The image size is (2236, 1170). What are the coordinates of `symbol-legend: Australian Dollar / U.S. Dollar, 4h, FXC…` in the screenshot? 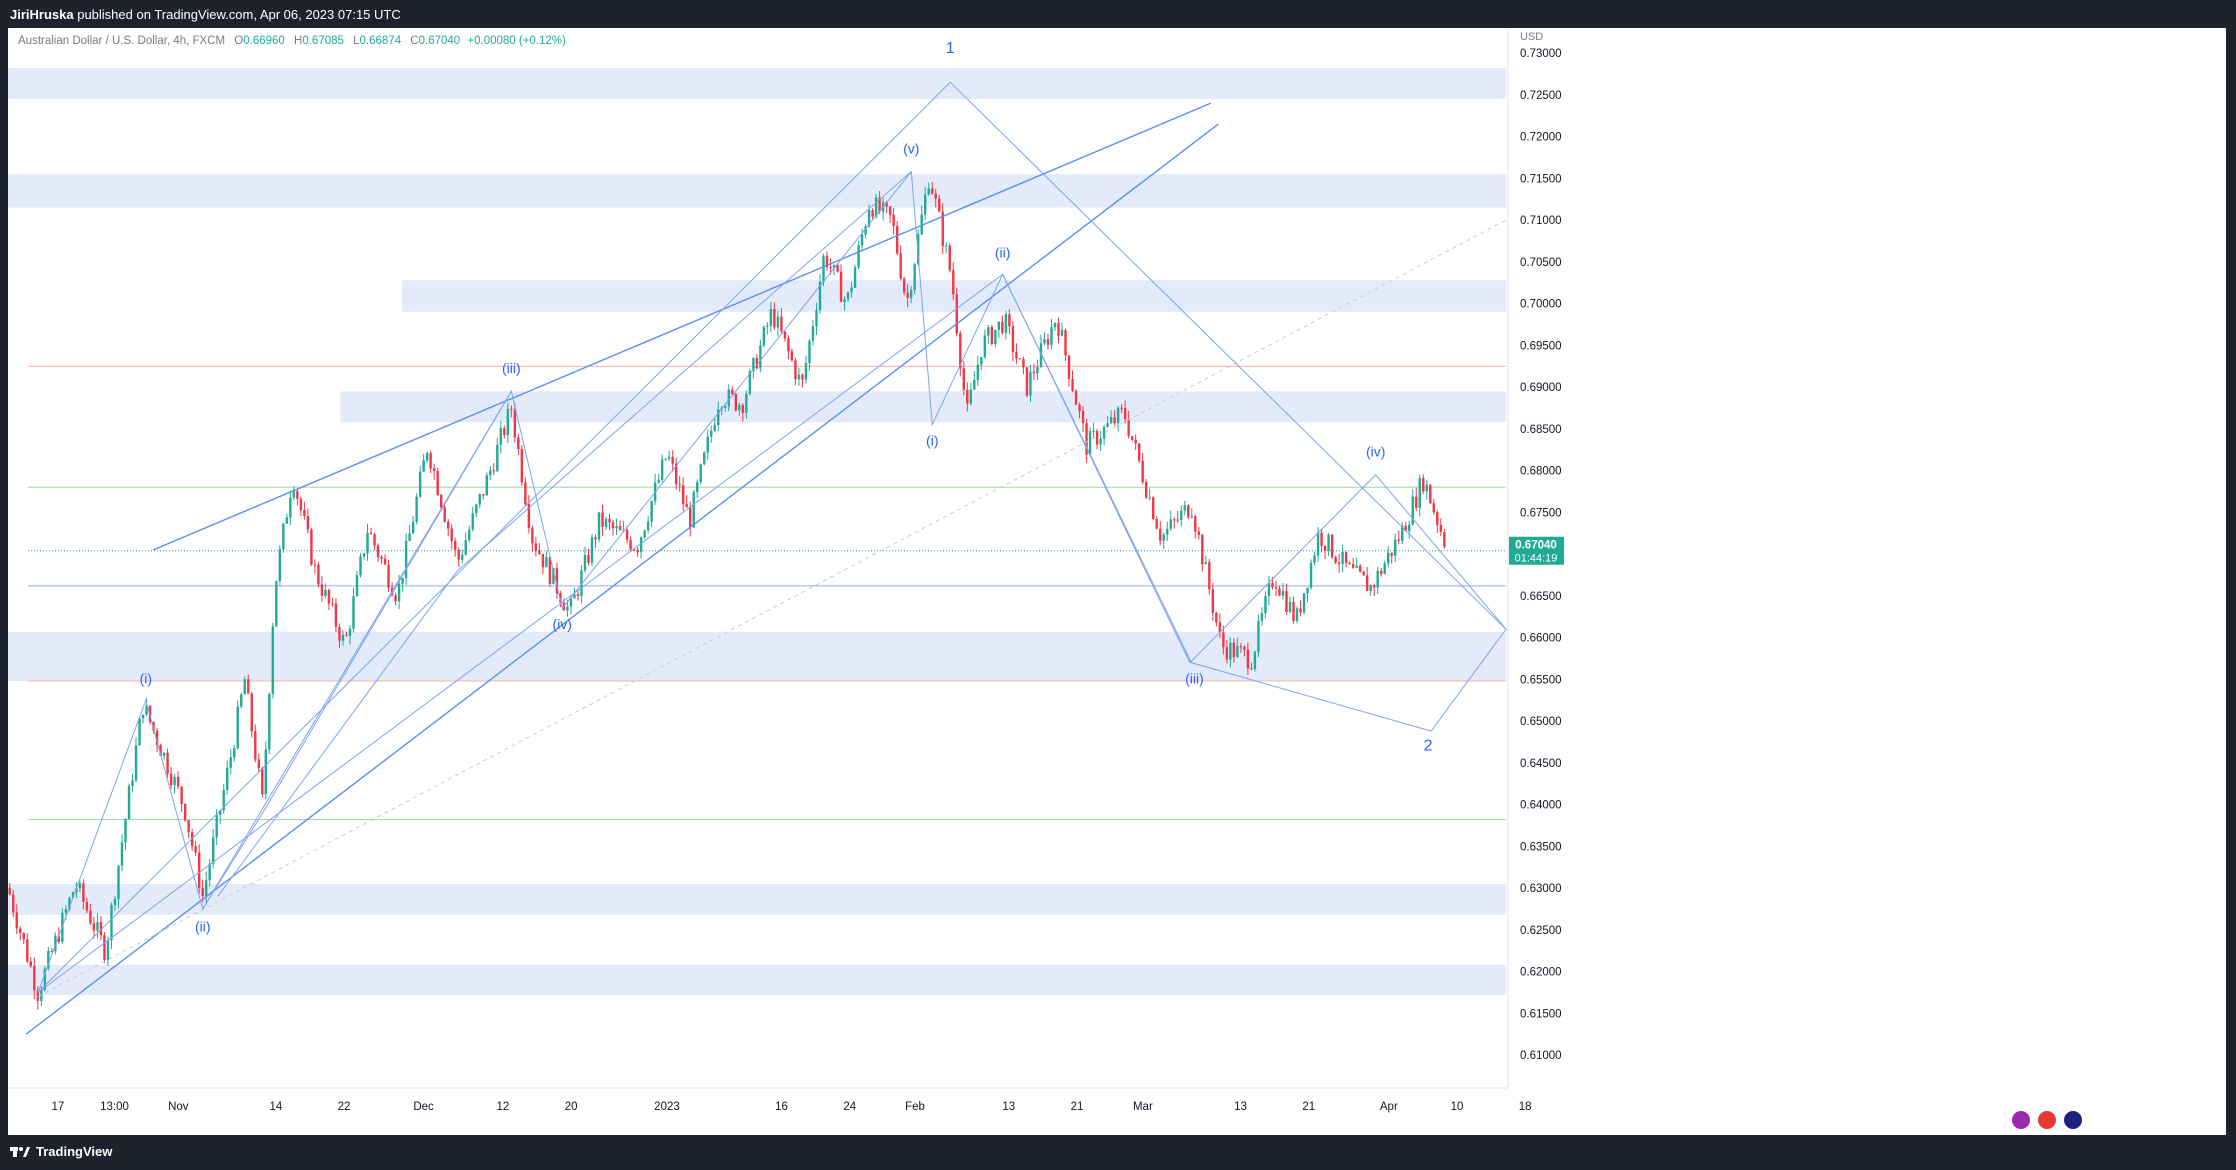 It's located at (292, 41).